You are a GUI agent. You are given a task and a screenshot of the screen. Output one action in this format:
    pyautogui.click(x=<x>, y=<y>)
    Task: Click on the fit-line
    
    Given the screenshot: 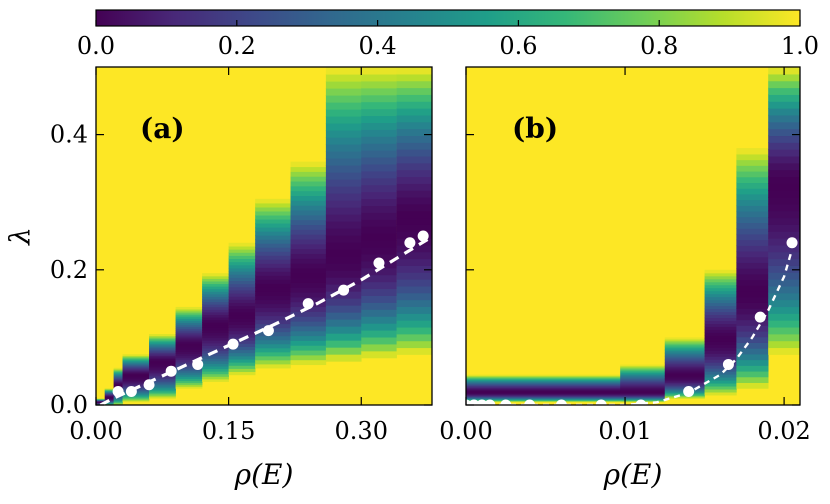 What is the action you would take?
    pyautogui.click(x=264, y=321)
    